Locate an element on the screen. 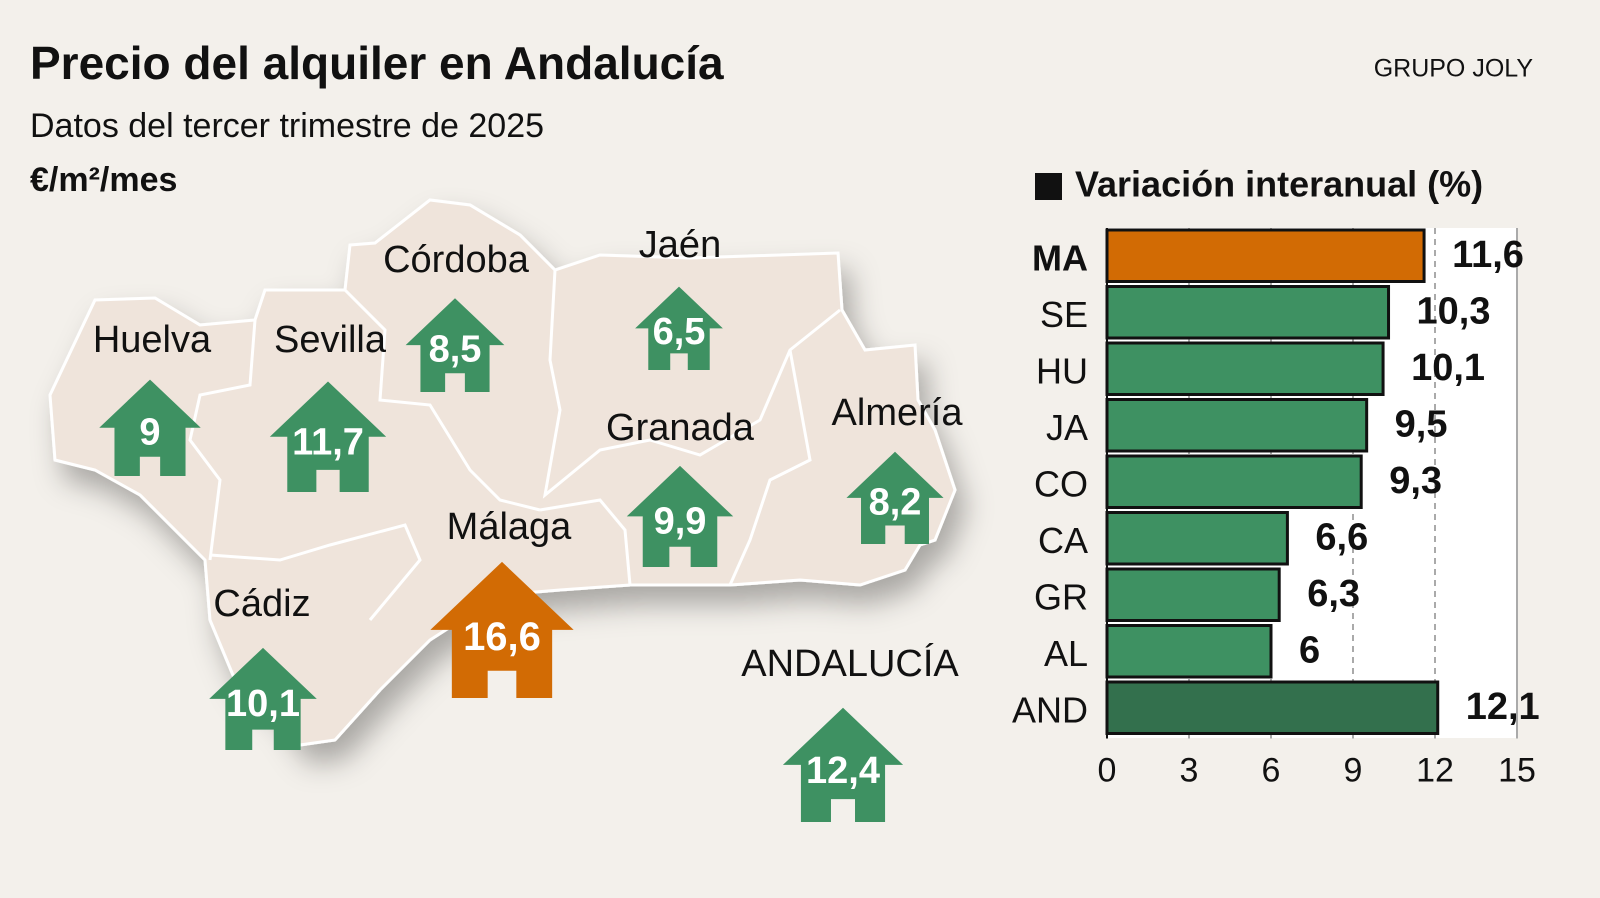  category-label: AND is located at coordinates (1050, 710).